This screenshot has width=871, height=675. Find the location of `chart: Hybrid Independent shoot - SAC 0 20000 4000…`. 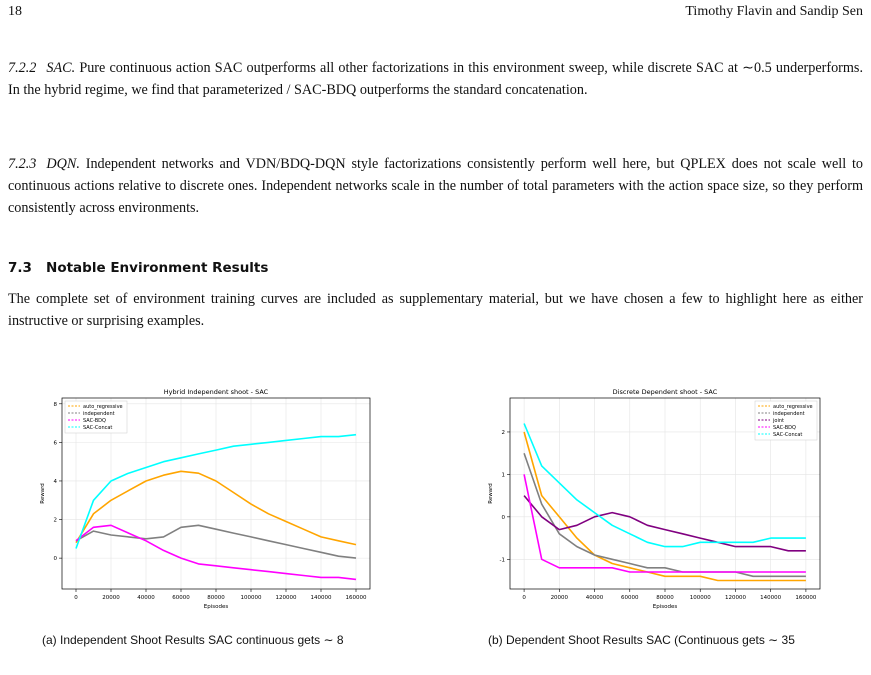

chart: Hybrid Independent shoot - SAC 0 20000 4000… is located at coordinates (205, 499).